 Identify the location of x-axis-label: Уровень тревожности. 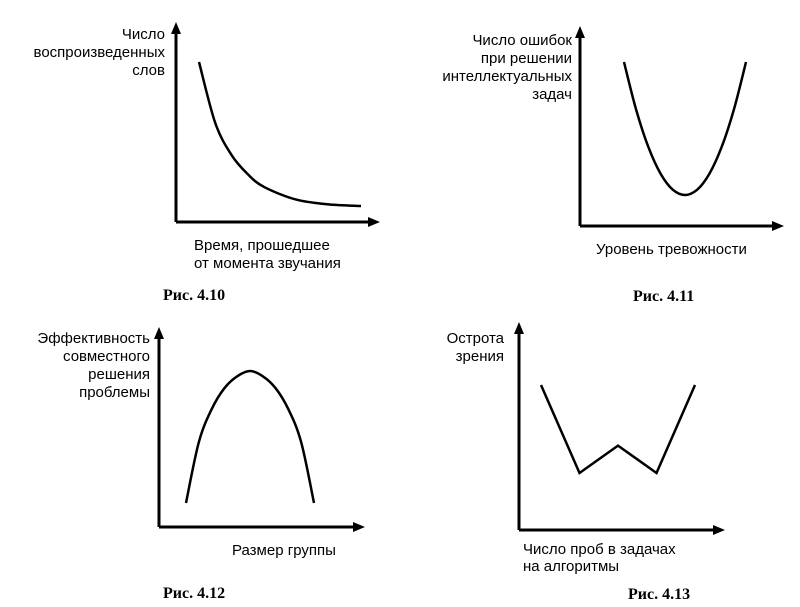
(671, 249).